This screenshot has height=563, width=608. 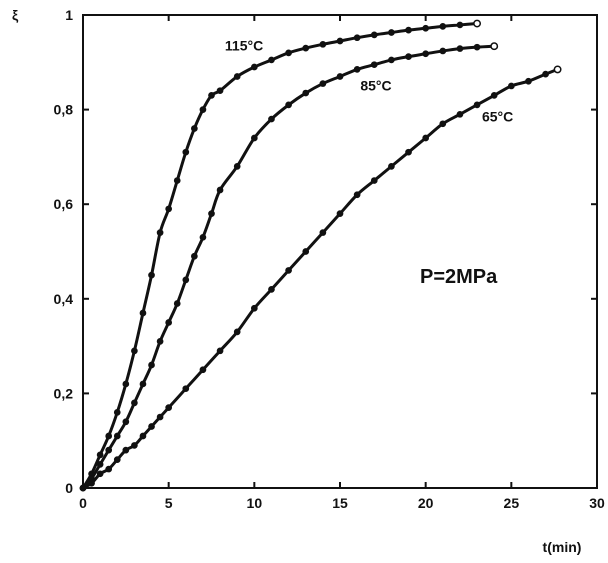 What do you see at coordinates (497, 116) in the screenshot?
I see `series-label: 65°C` at bounding box center [497, 116].